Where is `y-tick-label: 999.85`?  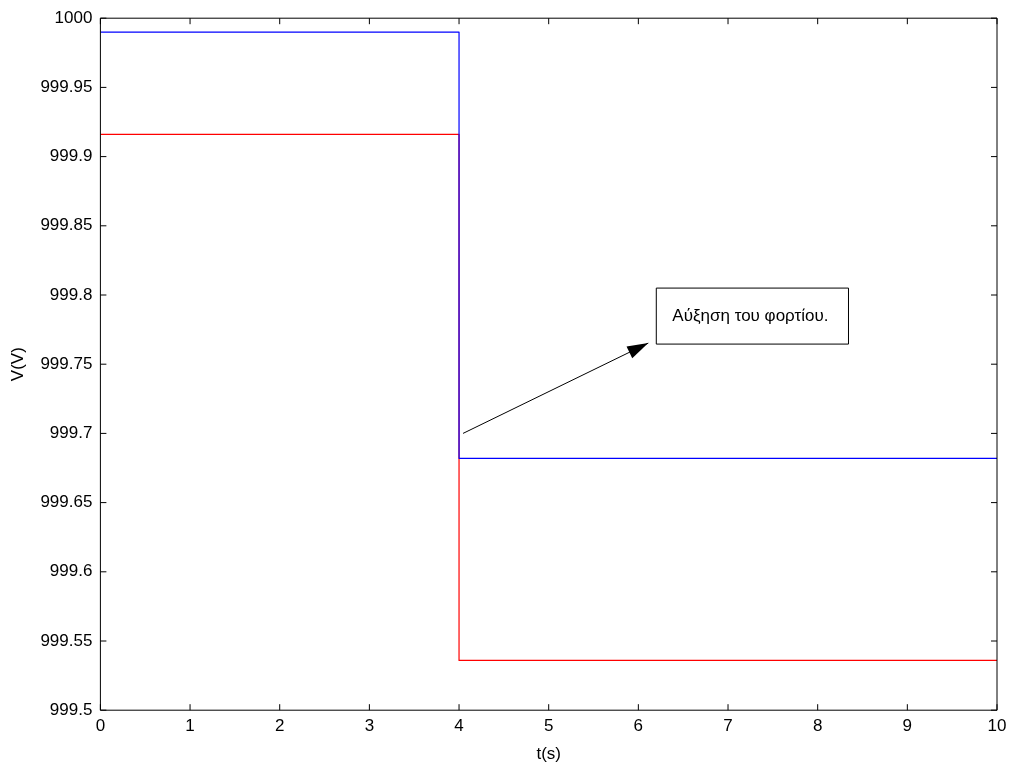 y-tick-label: 999.85 is located at coordinates (66, 225).